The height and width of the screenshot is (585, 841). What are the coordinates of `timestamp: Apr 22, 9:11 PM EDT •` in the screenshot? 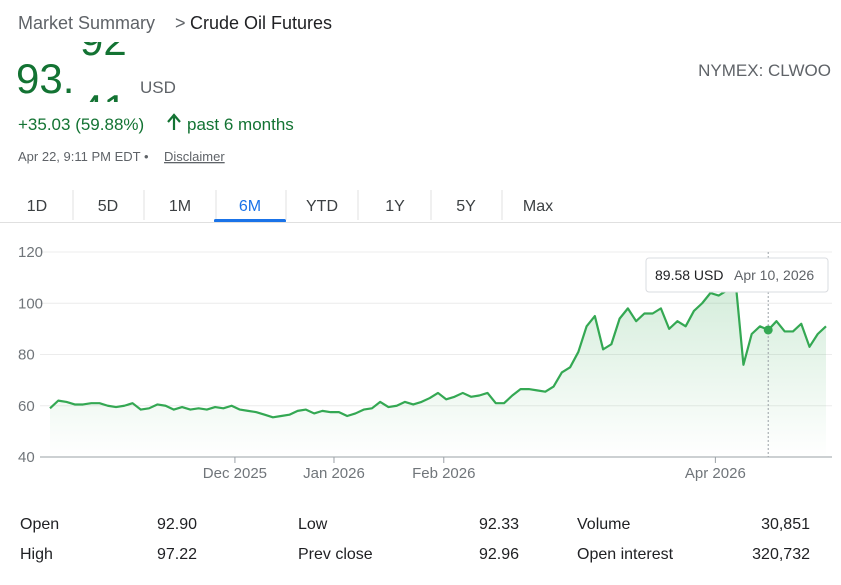 It's located at (83, 156).